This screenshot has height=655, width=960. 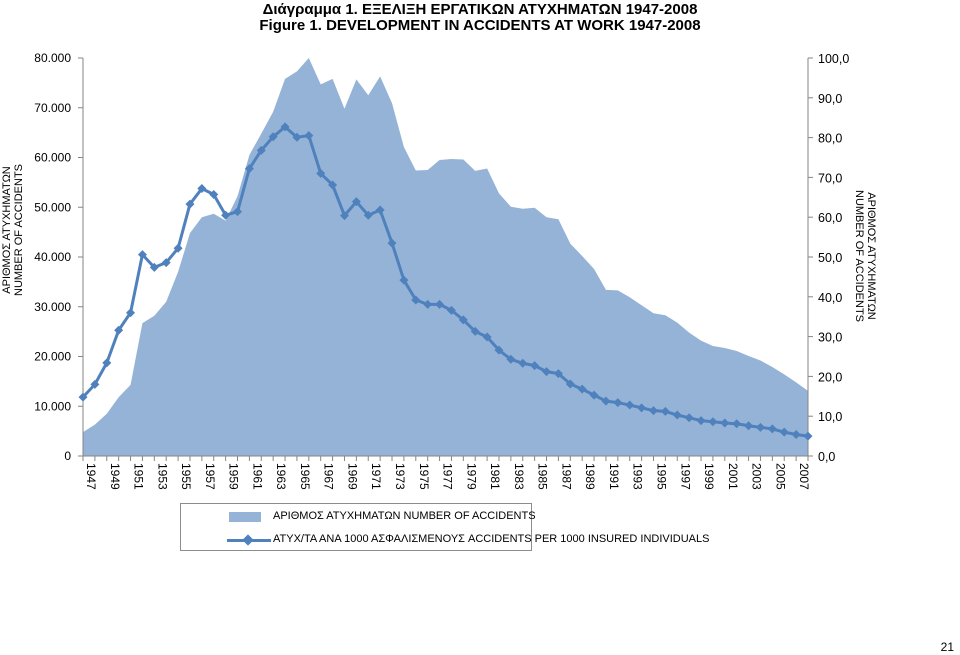 What do you see at coordinates (638, 476) in the screenshot?
I see `x-tick-label: 1993` at bounding box center [638, 476].